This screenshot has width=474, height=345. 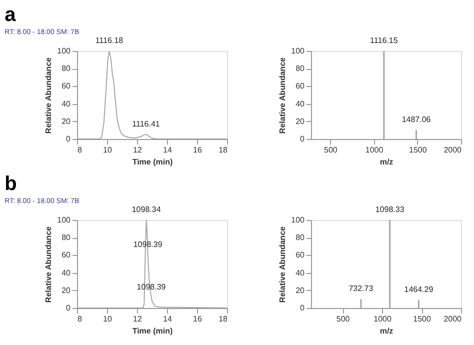 I want to click on annotation: 1116.41, so click(x=146, y=124).